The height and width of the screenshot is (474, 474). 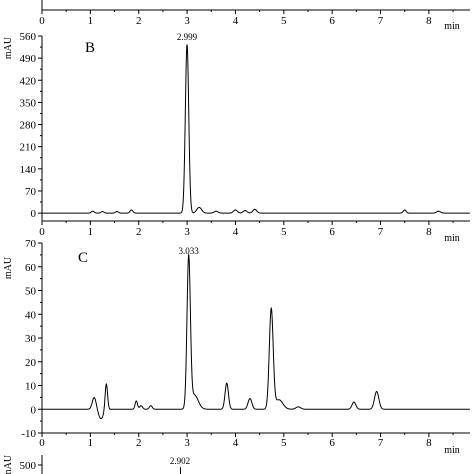 What do you see at coordinates (254, 16) in the screenshot?
I see `panel-a: 0 1 2 3 4 5 6 7 8 min` at bounding box center [254, 16].